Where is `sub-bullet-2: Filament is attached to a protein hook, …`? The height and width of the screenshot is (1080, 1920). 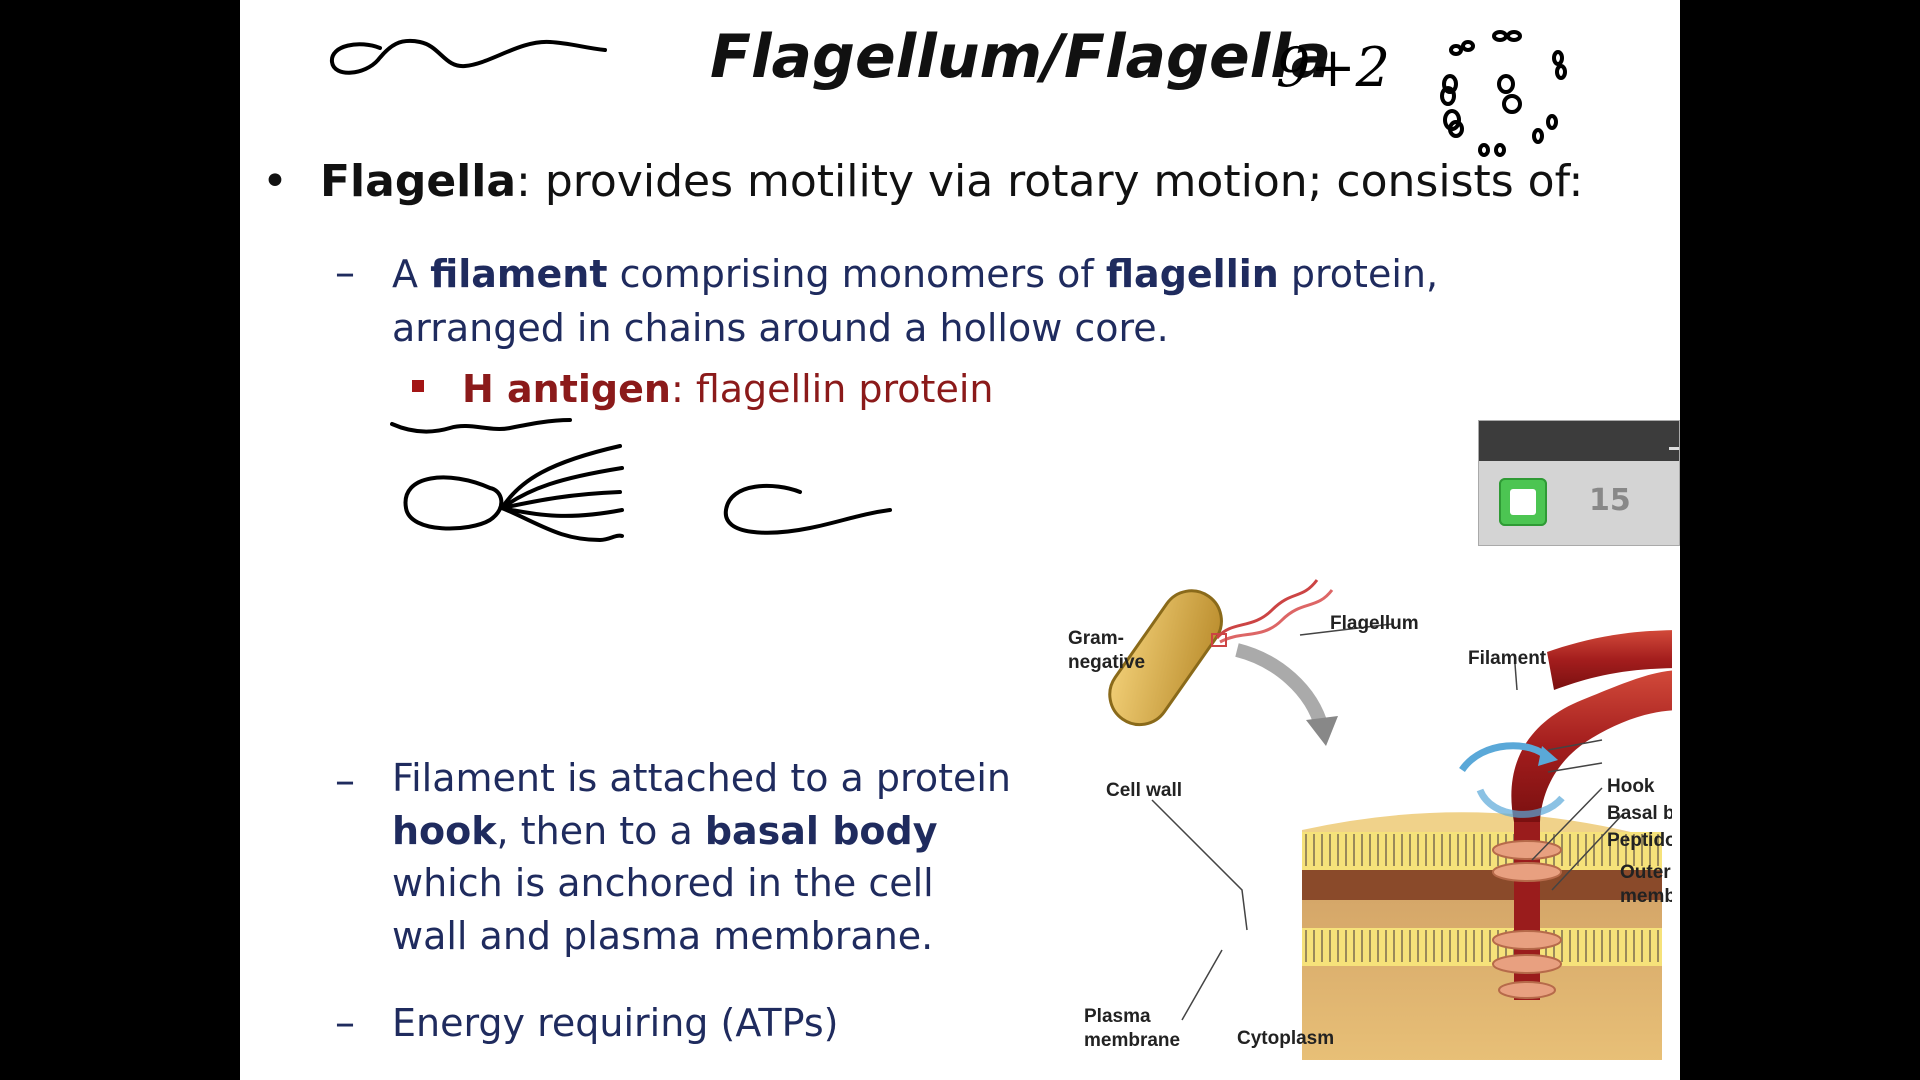 sub-bullet-2: Filament is attached to a protein hook, … is located at coordinates (701, 857).